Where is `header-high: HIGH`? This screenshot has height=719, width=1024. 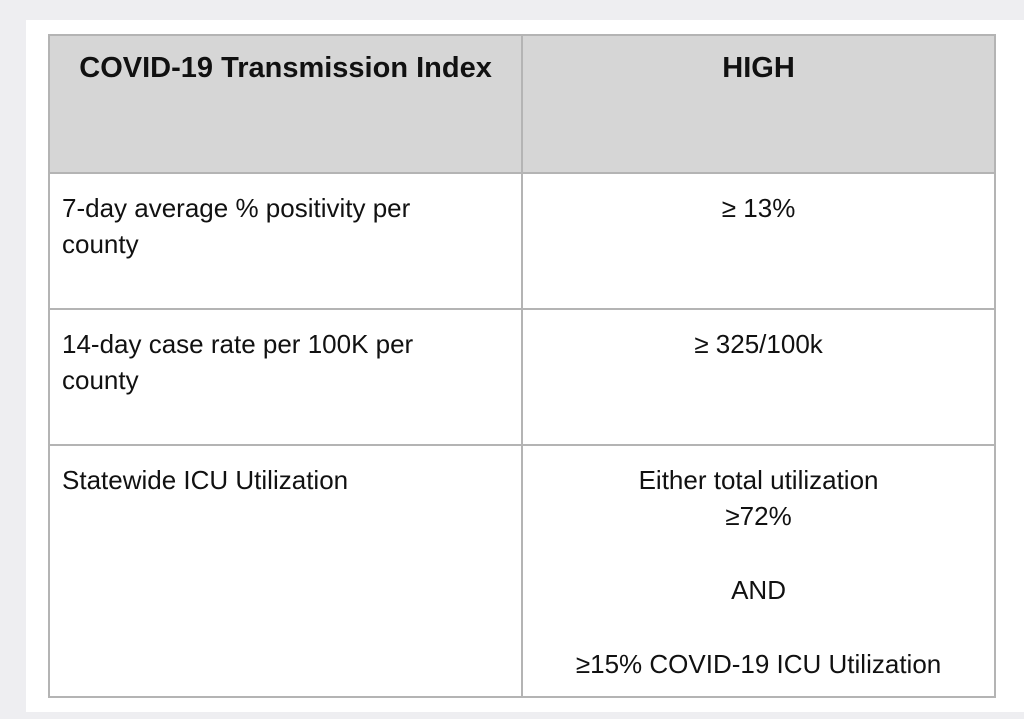 header-high: HIGH is located at coordinates (758, 104).